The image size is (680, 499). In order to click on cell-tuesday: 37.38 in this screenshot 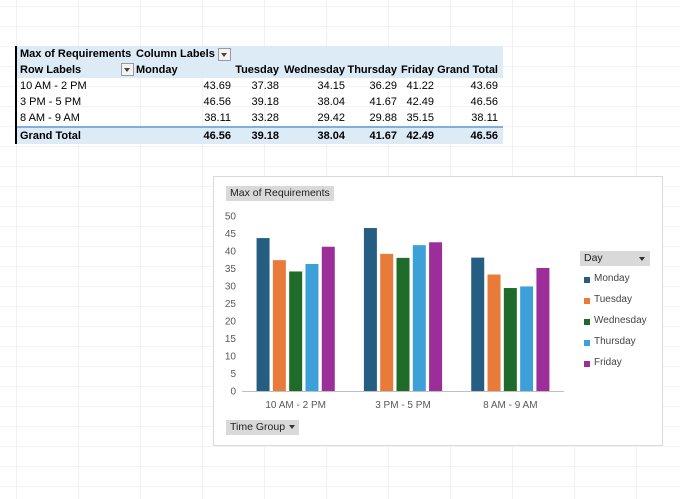, I will do `click(265, 86)`.